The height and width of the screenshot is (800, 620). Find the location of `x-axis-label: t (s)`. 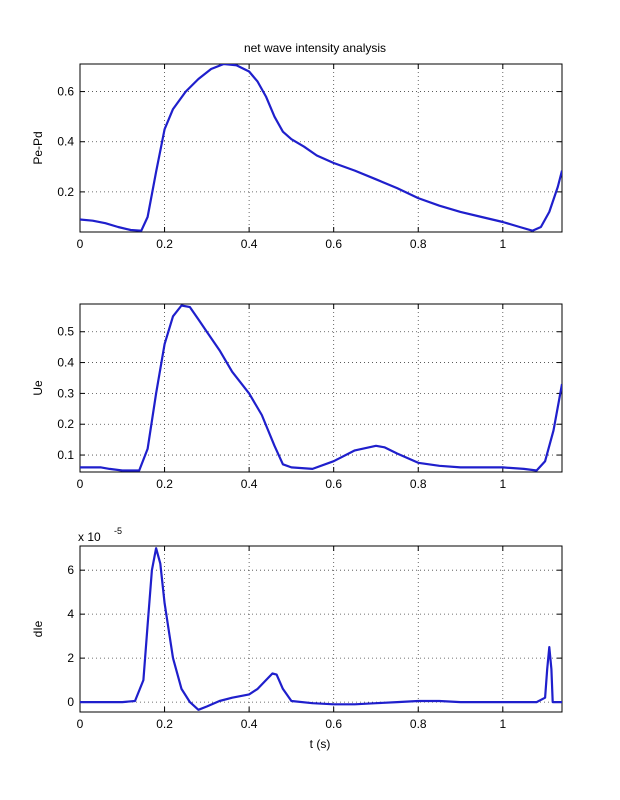

x-axis-label: t (s) is located at coordinates (320, 744).